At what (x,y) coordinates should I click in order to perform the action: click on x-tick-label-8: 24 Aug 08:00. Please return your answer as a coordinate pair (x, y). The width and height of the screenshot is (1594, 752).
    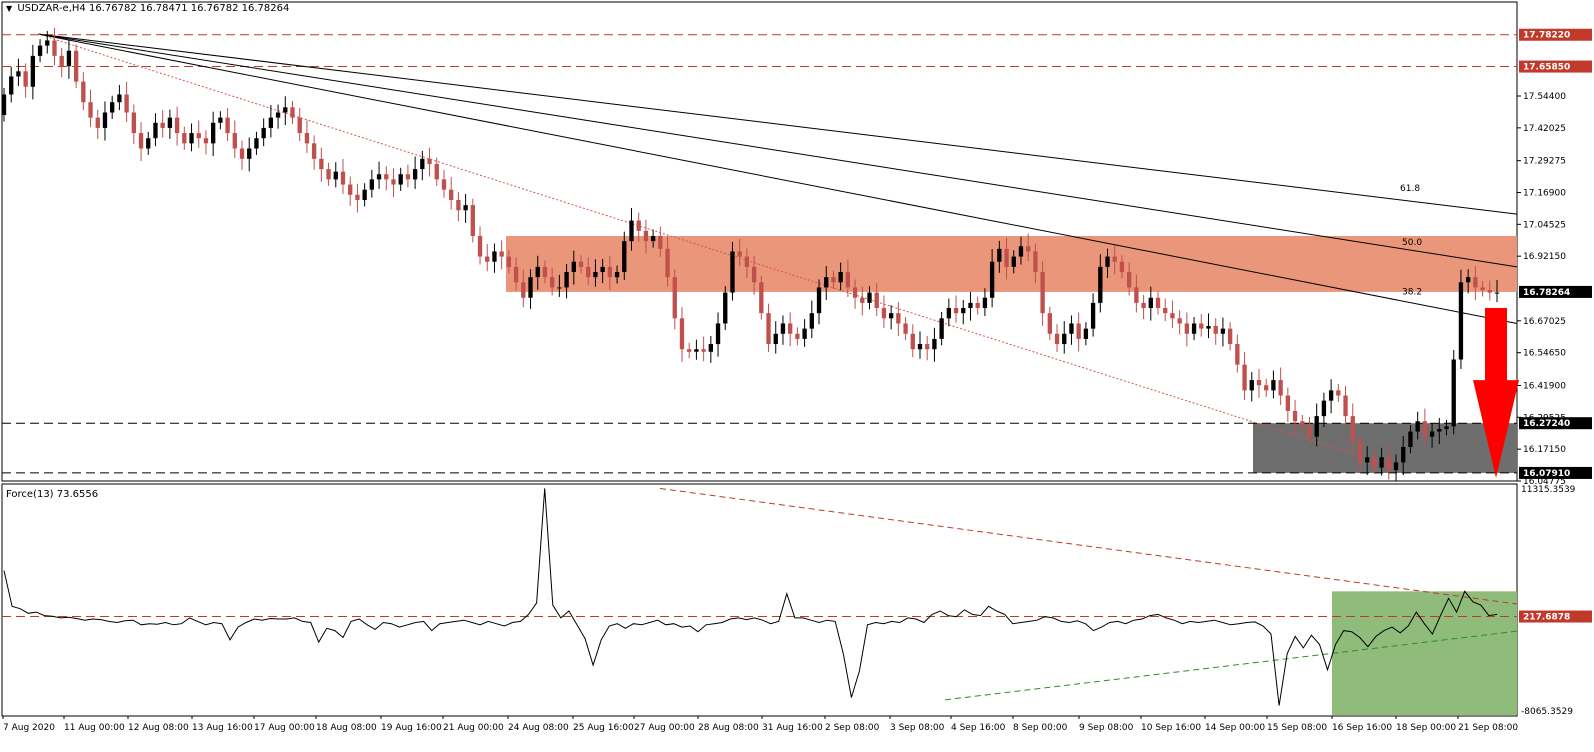
    Looking at the image, I should click on (538, 728).